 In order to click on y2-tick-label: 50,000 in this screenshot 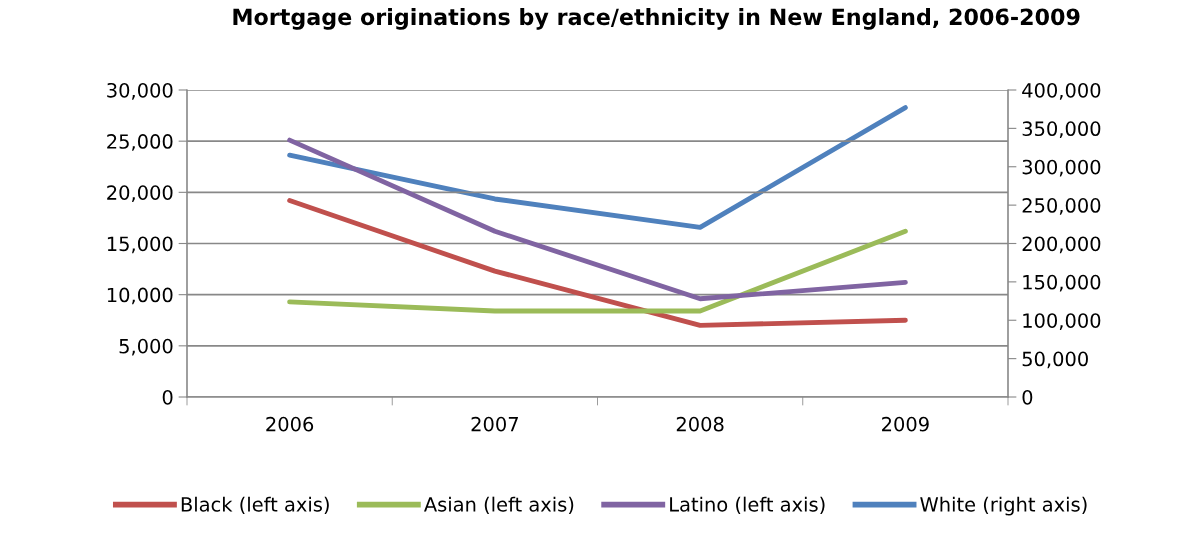, I will do `click(1055, 360)`.